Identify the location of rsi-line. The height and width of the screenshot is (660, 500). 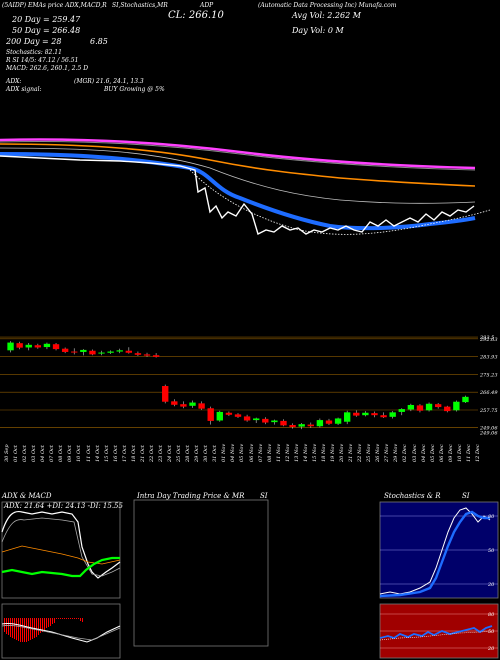
(436, 632).